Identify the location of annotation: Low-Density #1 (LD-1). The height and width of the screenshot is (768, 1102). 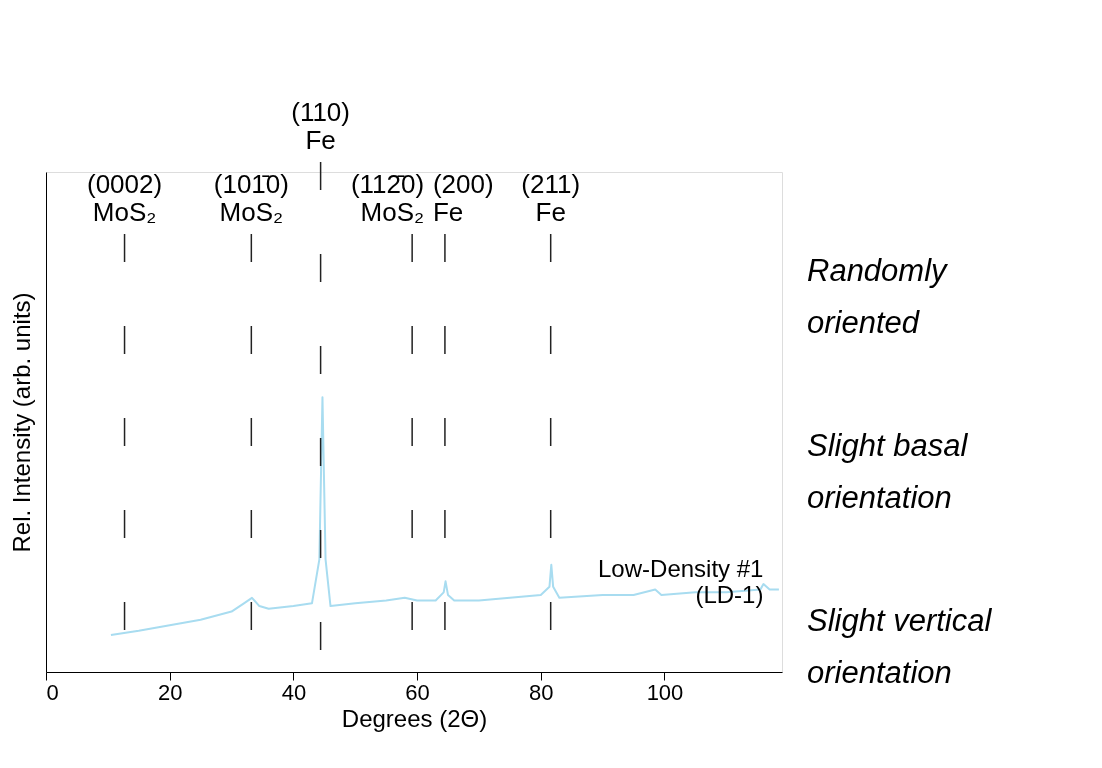
(681, 582).